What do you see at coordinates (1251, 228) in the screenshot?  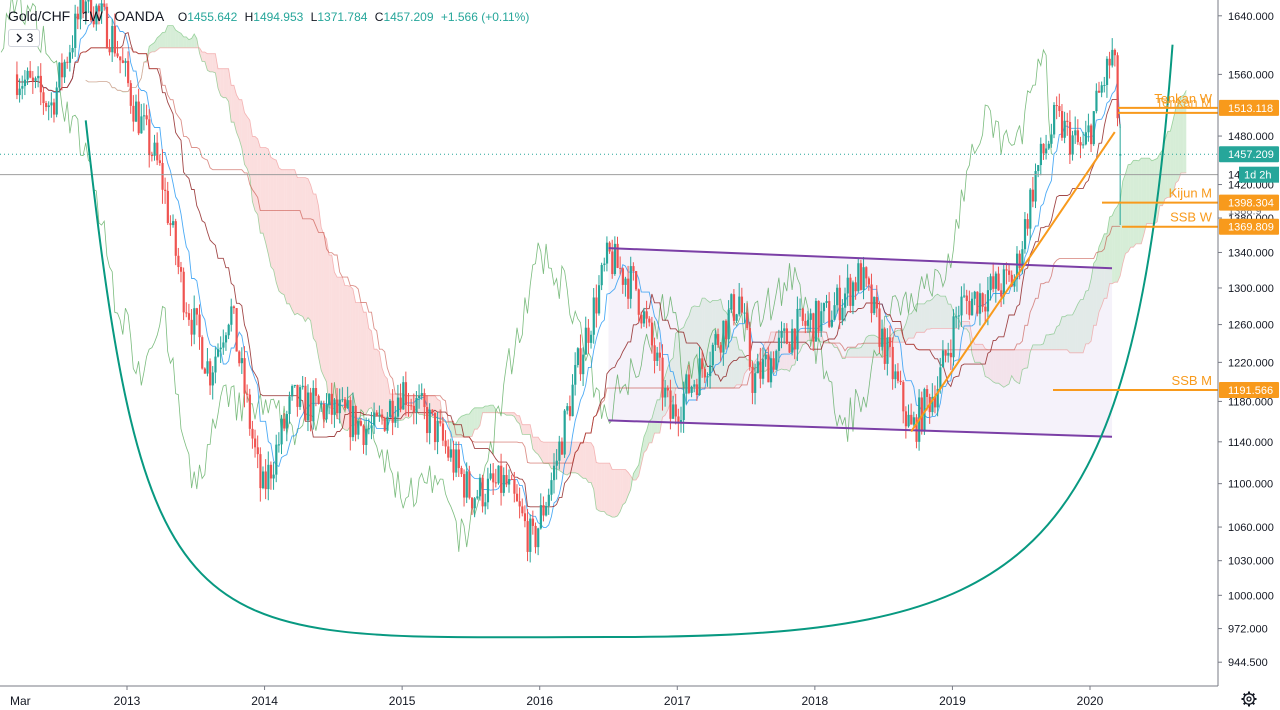 I see `annotation-price-badge: 1369.809` at bounding box center [1251, 228].